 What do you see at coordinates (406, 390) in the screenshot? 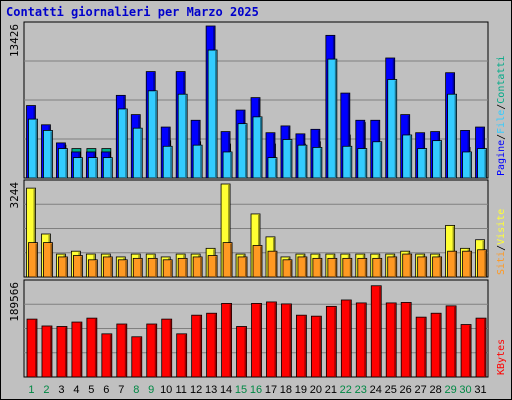
I see `day-label: 26` at bounding box center [406, 390].